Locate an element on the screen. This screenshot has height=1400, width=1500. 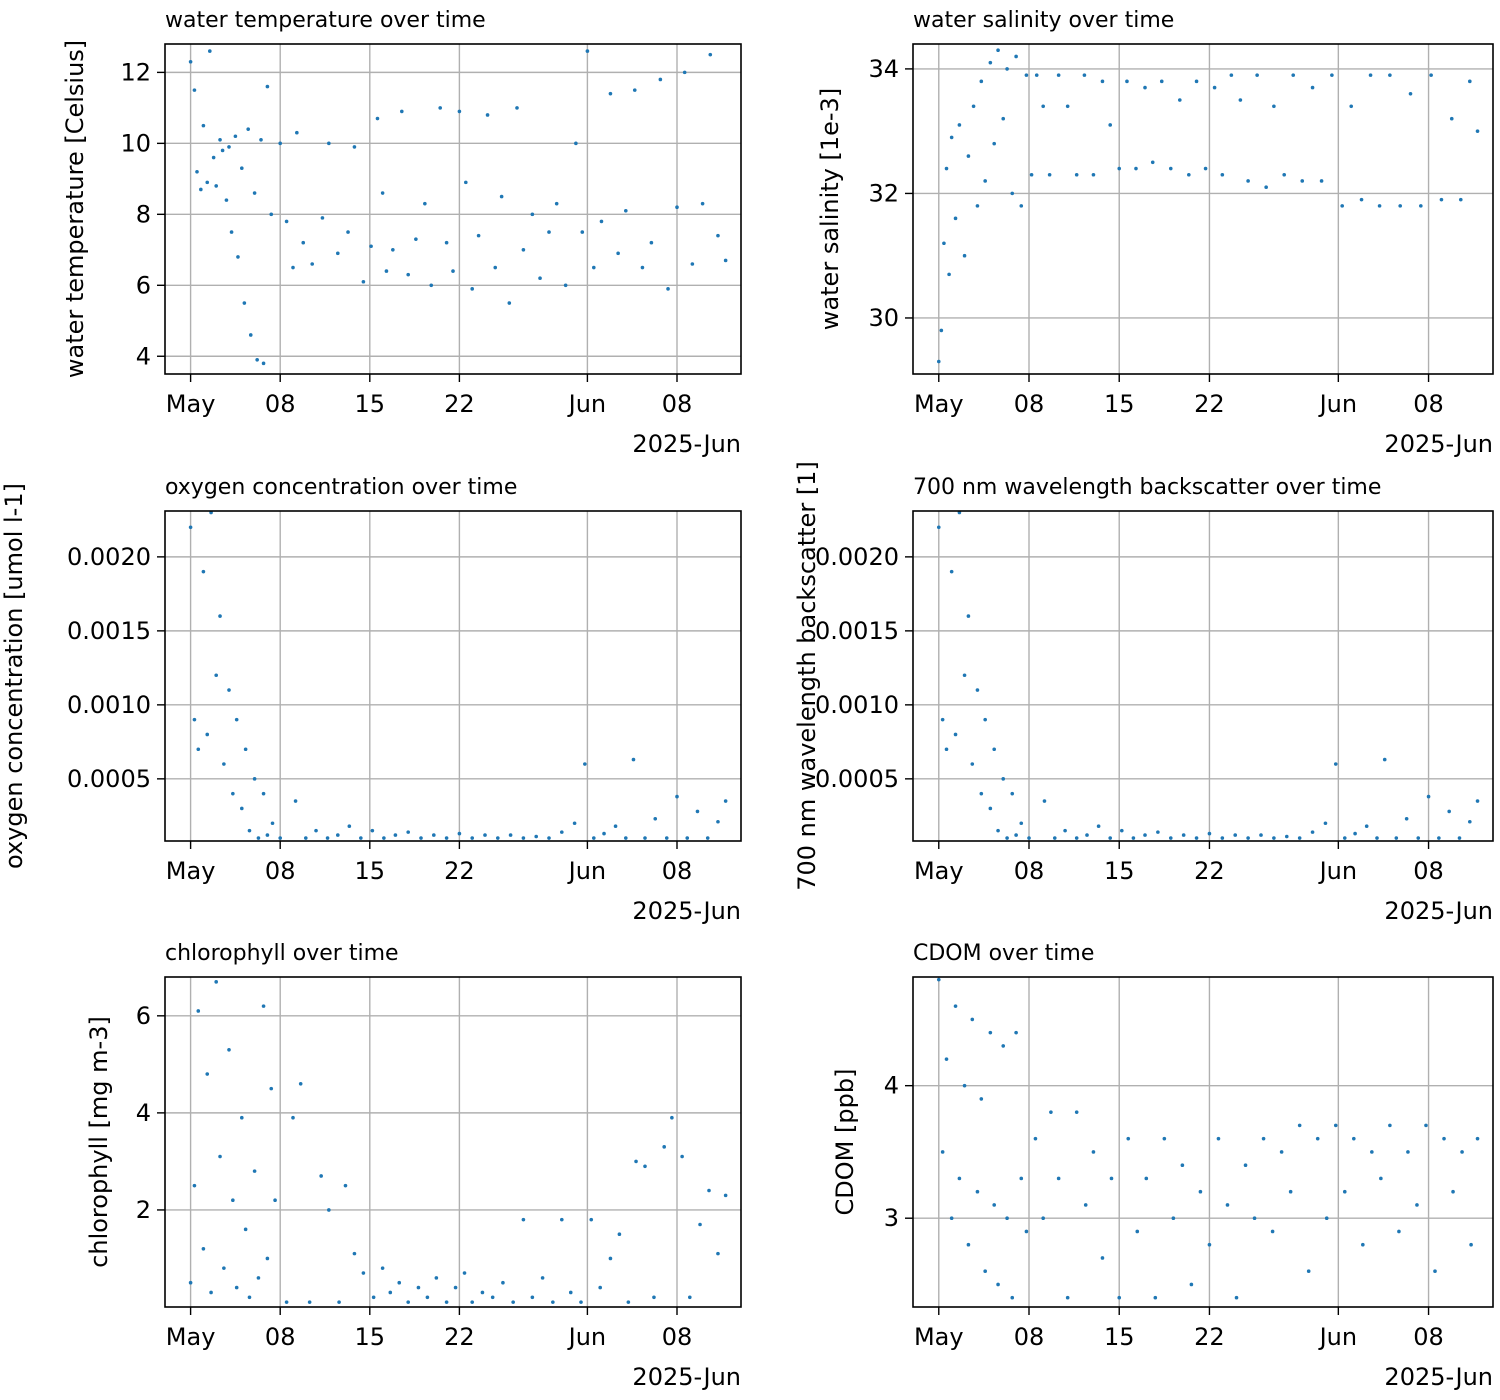
chart-title: oxygen concentration over time is located at coordinates (341, 487).